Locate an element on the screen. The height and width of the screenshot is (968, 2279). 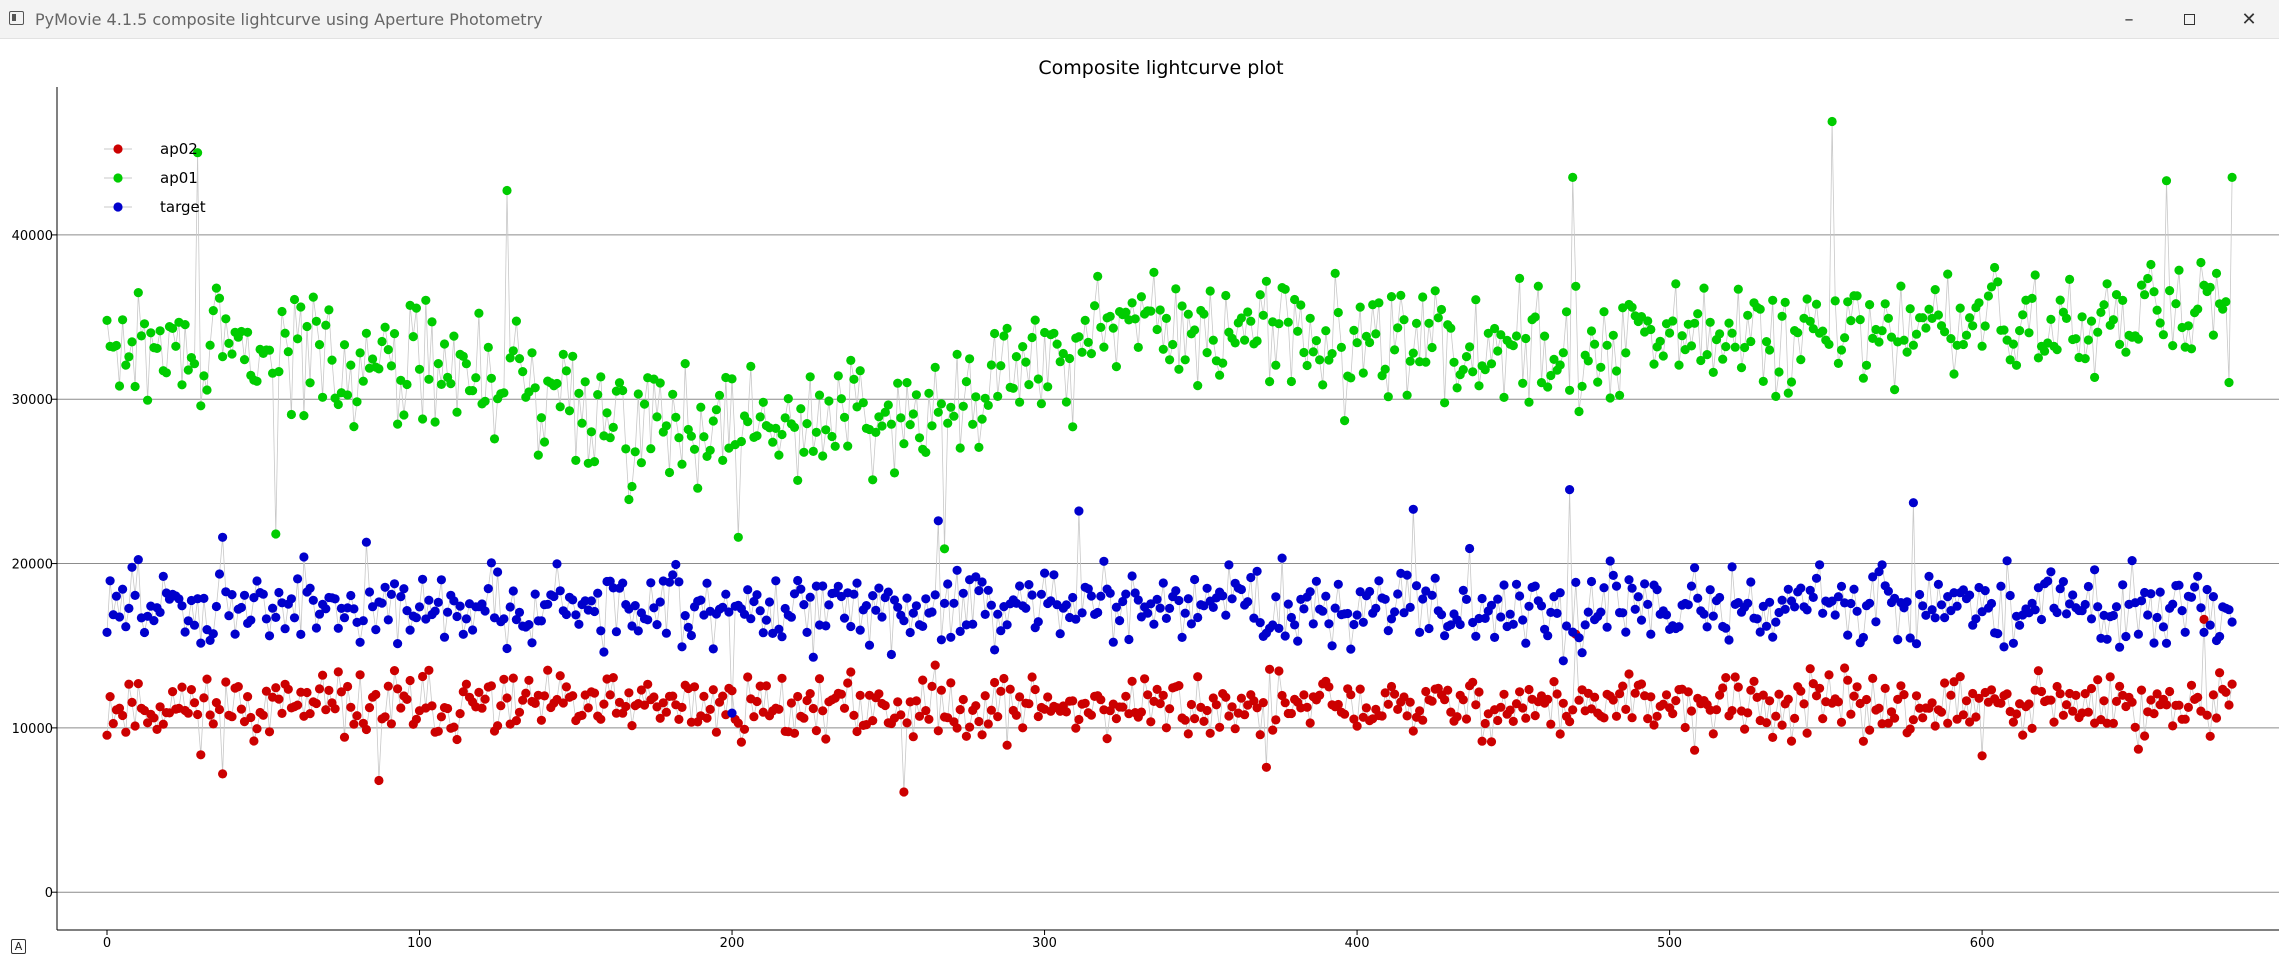
close-button: ✕ is located at coordinates (2249, 19).